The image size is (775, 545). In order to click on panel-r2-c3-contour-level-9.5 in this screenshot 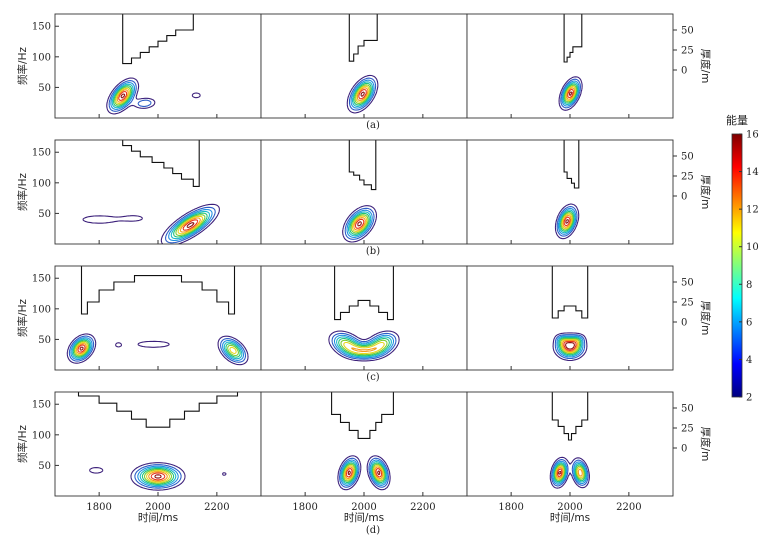, I will do `click(567, 221)`.